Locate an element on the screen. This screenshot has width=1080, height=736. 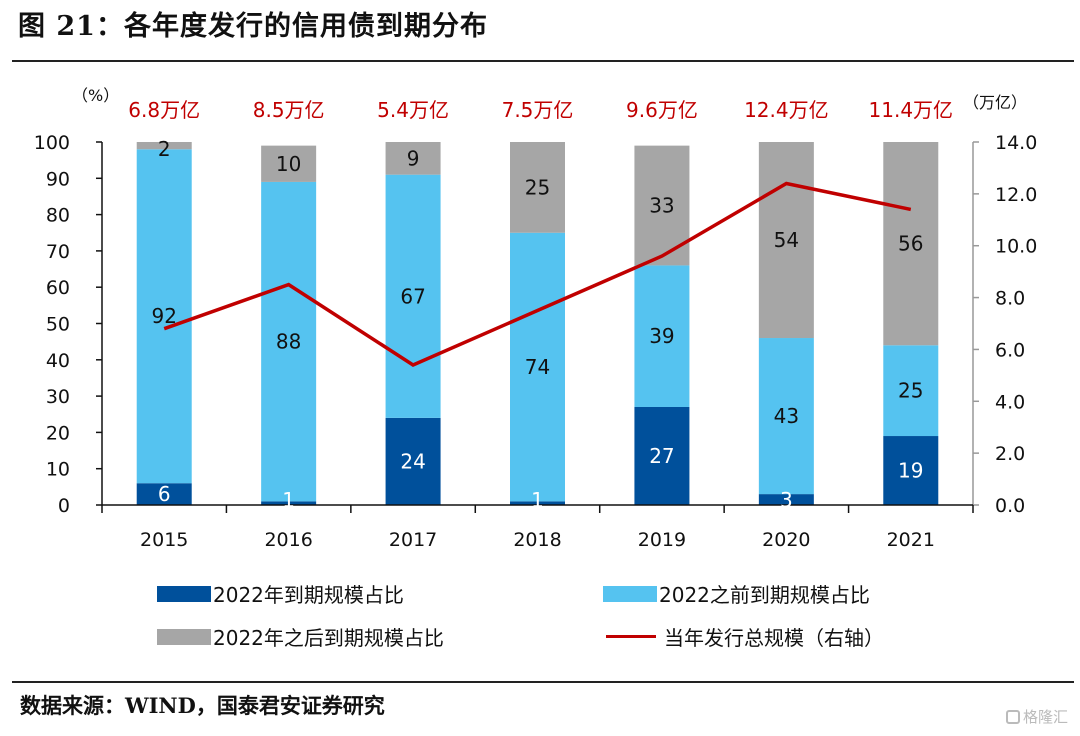
x-axis-tick-label: 2019 is located at coordinates (662, 540).